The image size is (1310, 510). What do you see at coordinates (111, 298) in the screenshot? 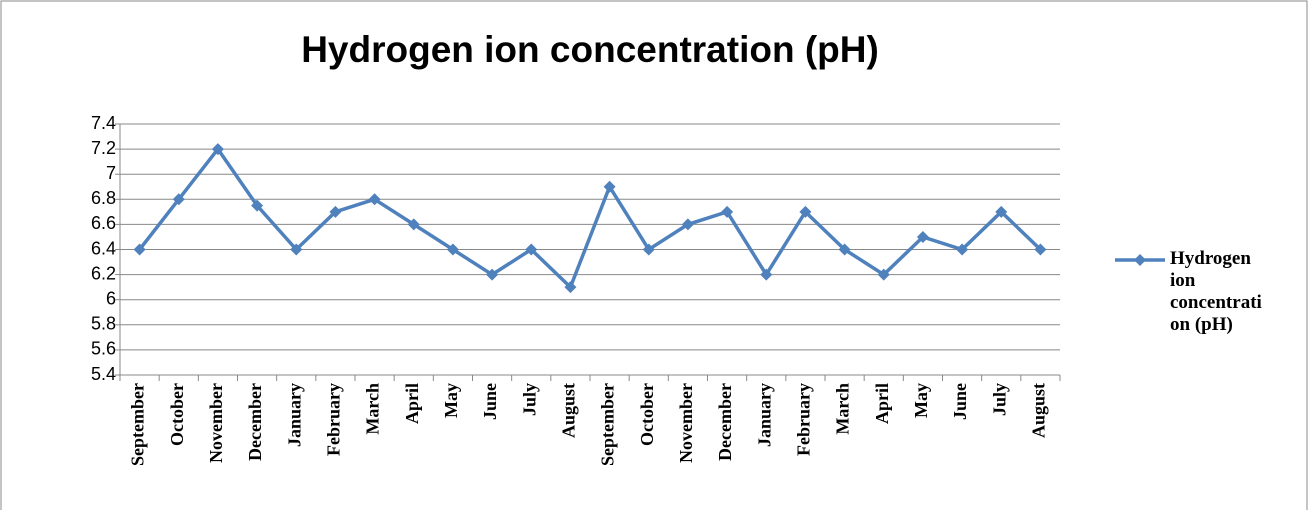
I see `y-tick-label: 6` at bounding box center [111, 298].